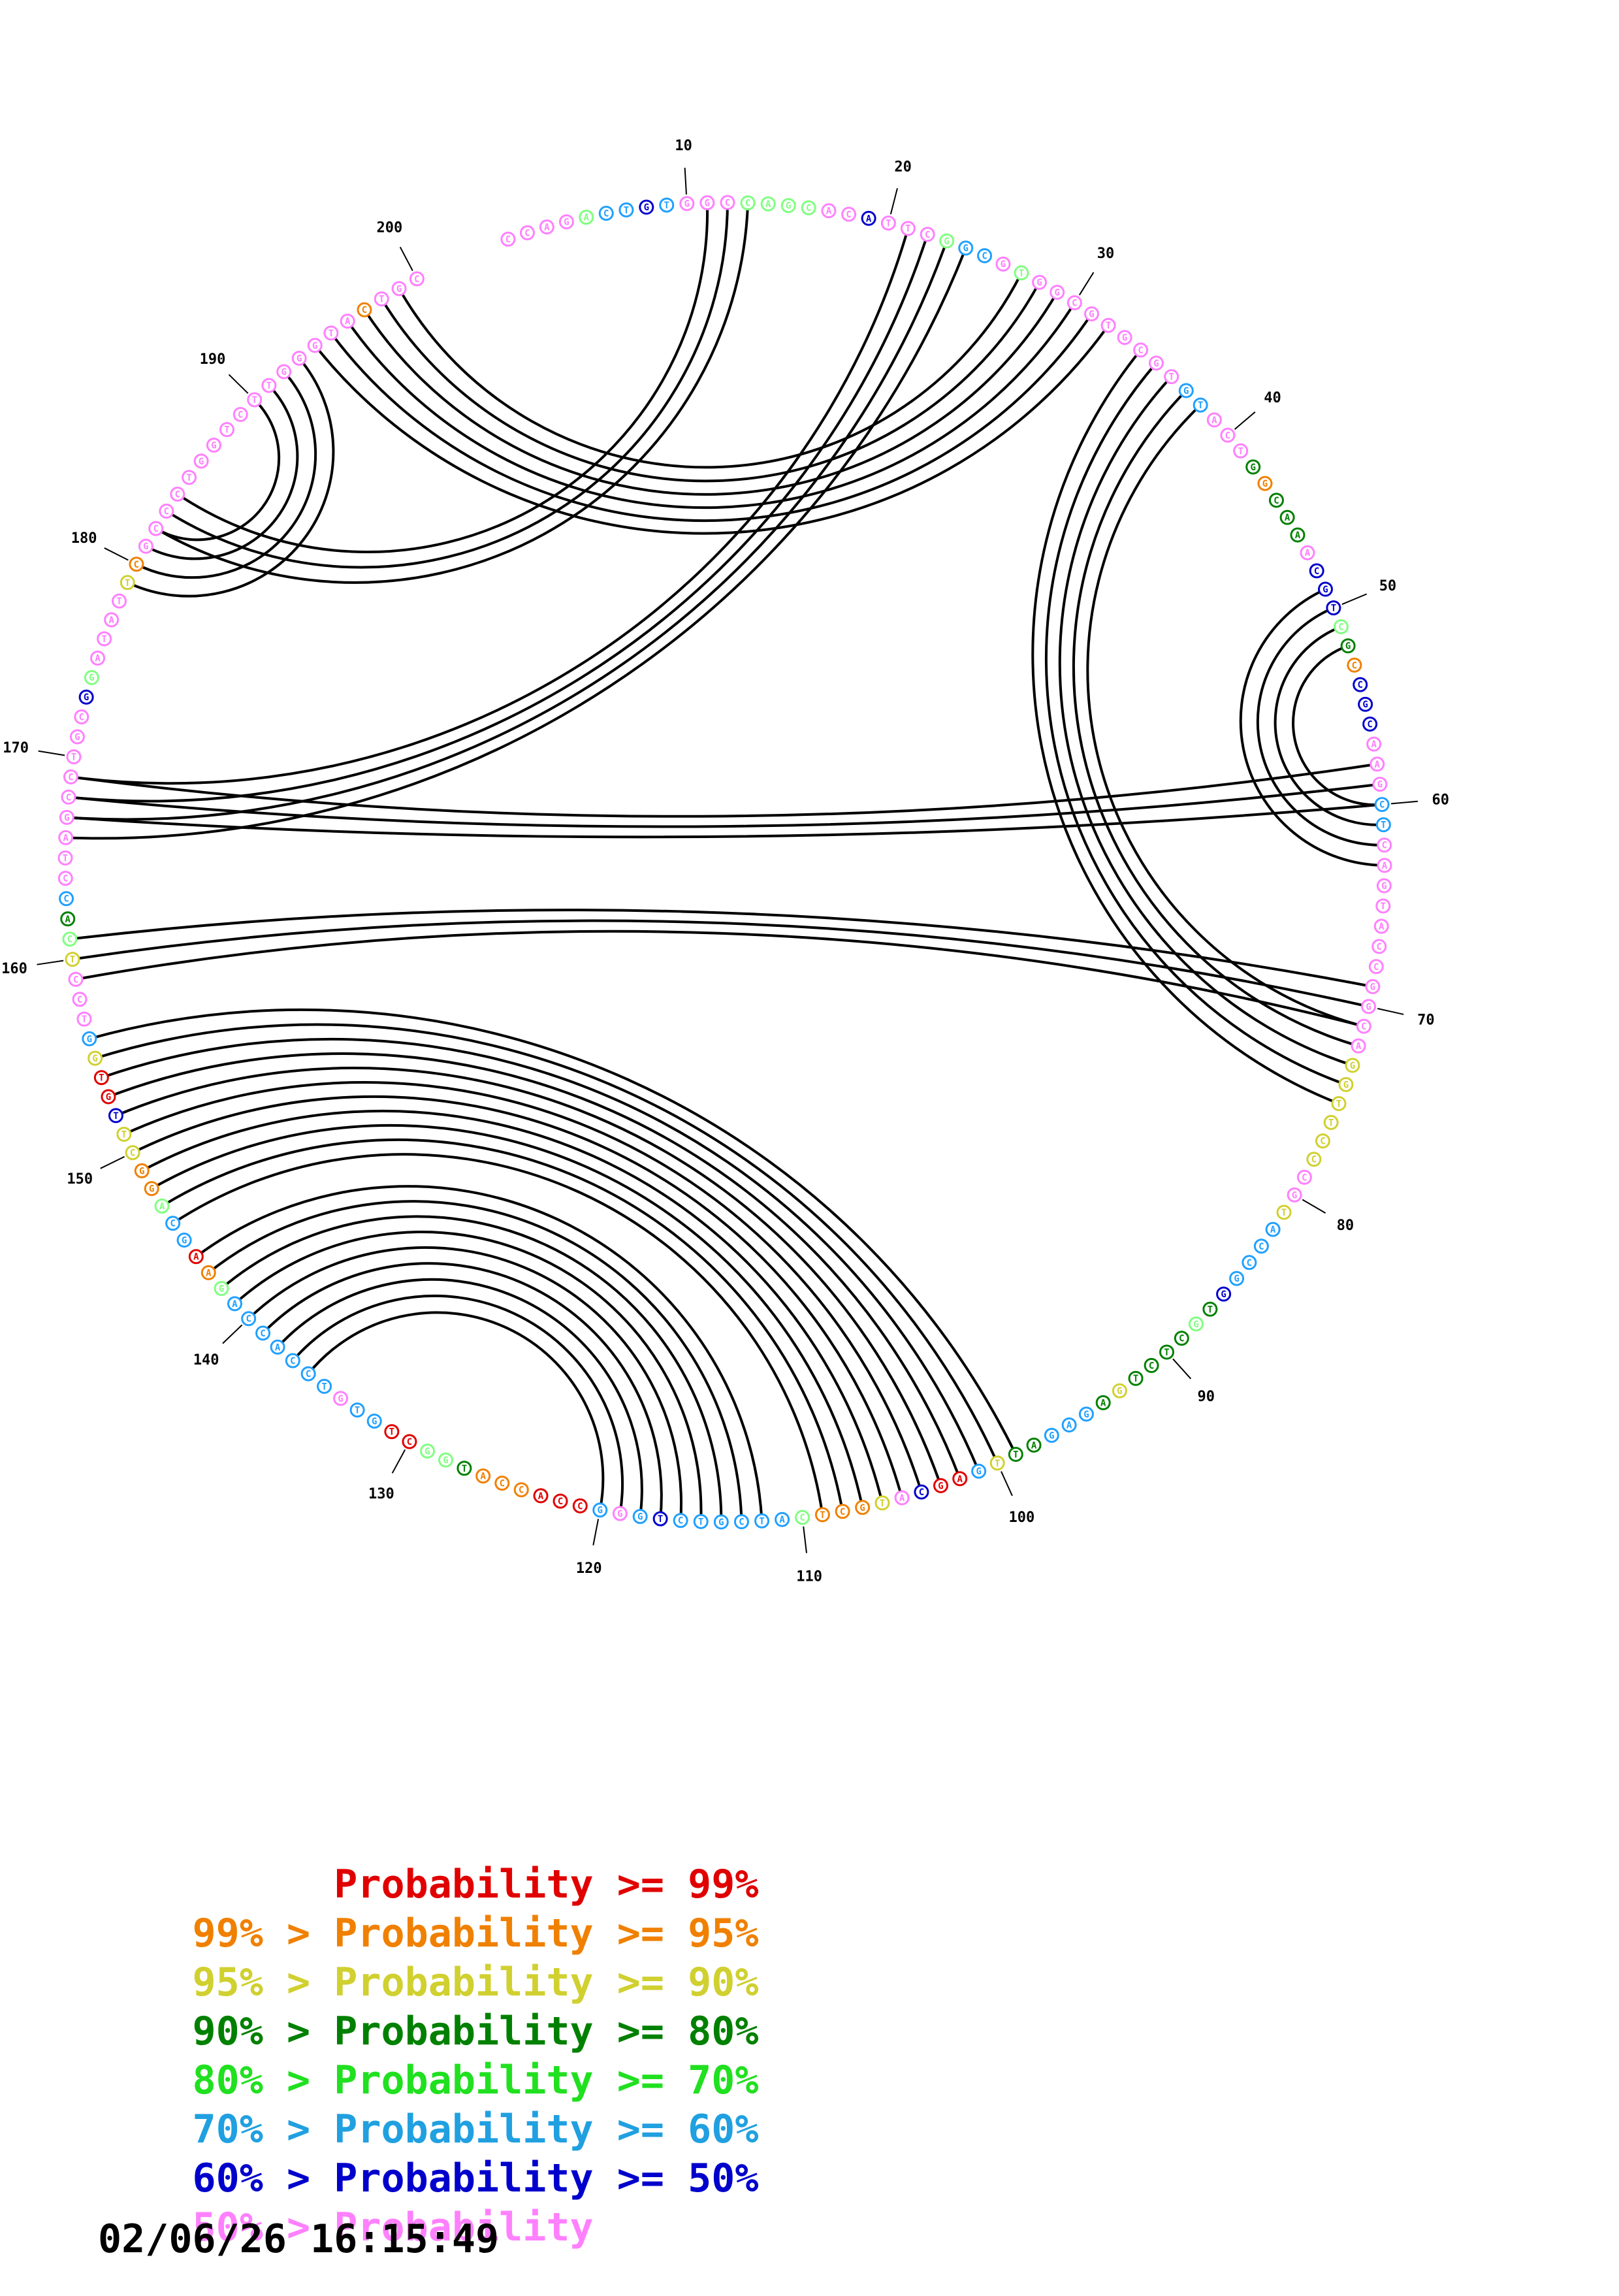  I want to click on legend-suffix: >= 60%, so click(688, 2129).